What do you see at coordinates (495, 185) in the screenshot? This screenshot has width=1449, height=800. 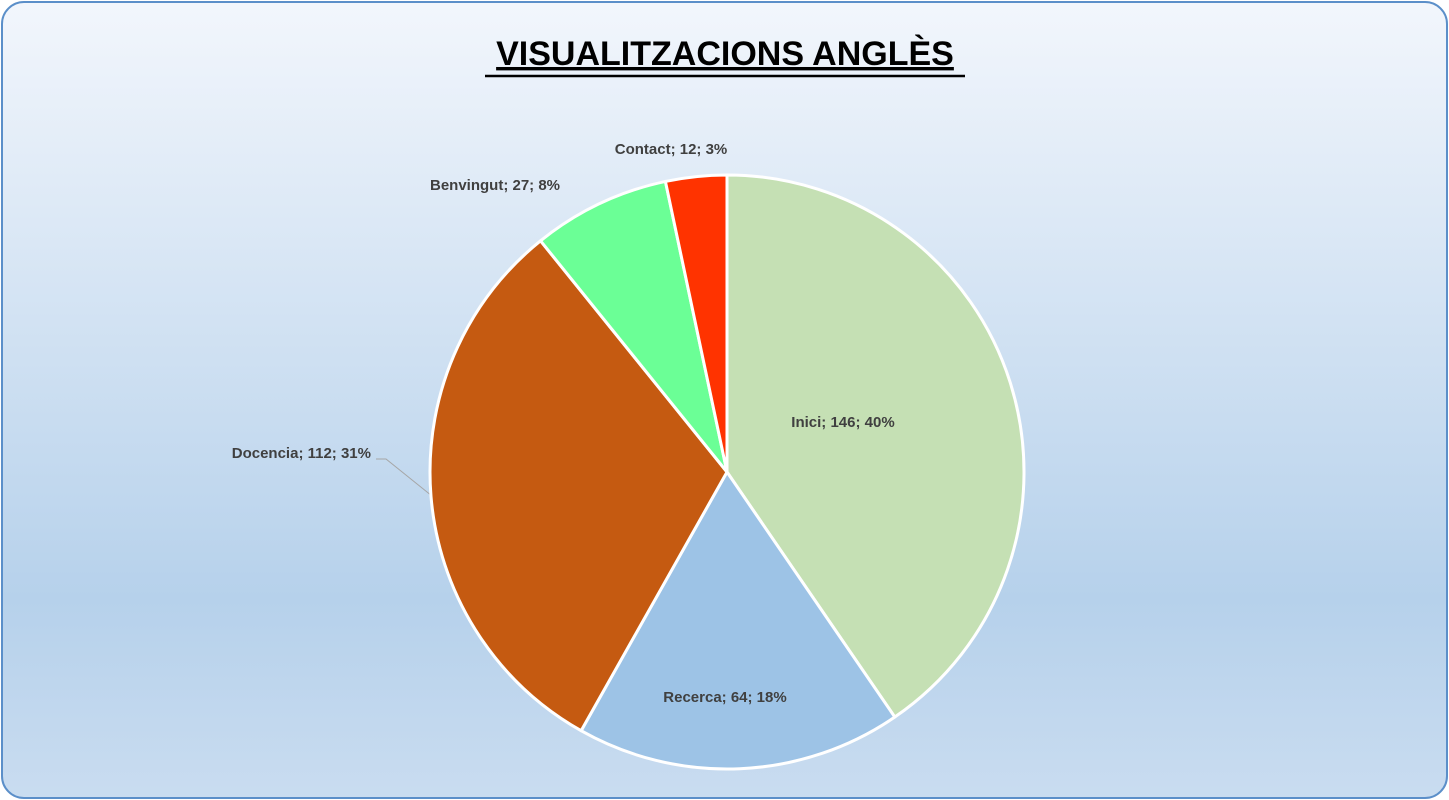 I see `data-label: Benvingut; 27; 8%` at bounding box center [495, 185].